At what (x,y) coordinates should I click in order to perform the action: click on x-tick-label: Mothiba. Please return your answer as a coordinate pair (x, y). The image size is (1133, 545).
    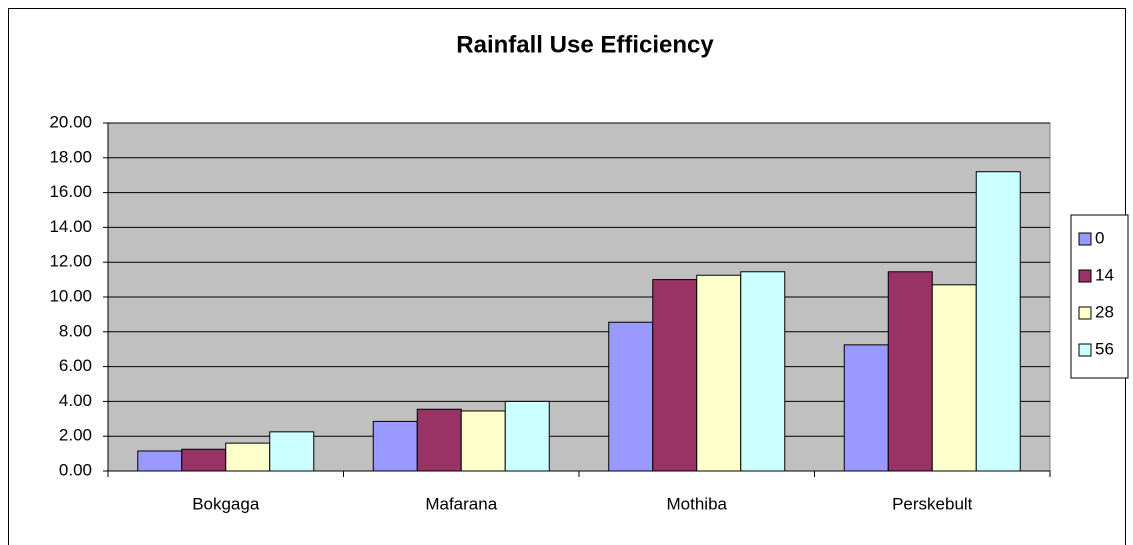
    Looking at the image, I should click on (697, 503).